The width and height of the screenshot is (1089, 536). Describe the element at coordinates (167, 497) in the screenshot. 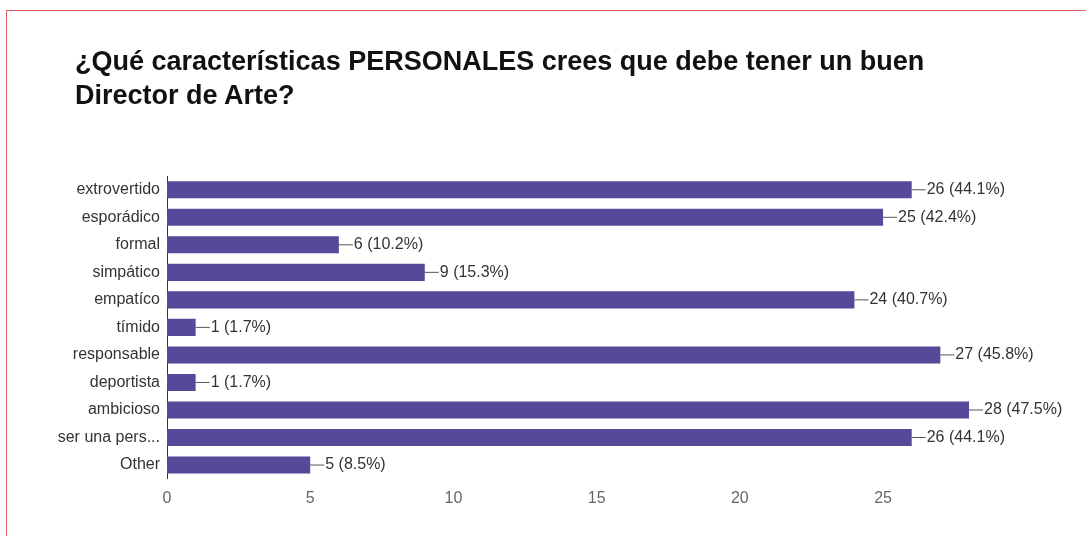

I see `x-tick-label: 0` at that location.